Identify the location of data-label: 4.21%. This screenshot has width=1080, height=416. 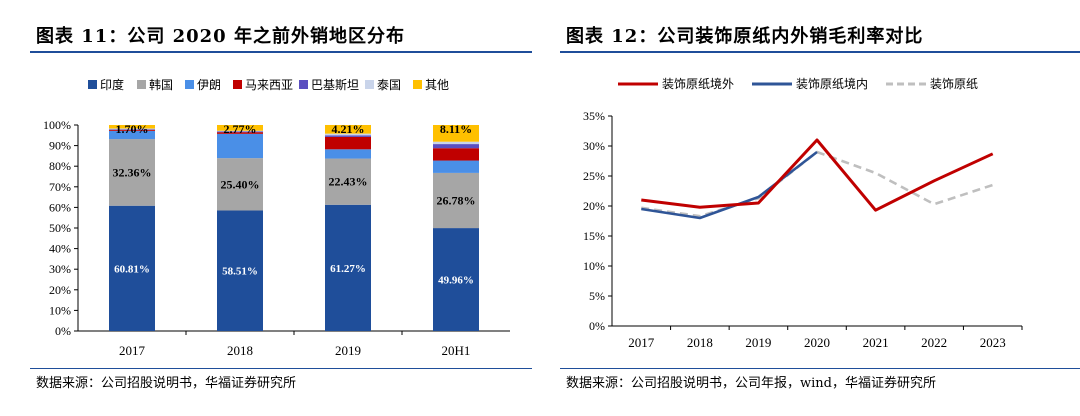
(348, 129).